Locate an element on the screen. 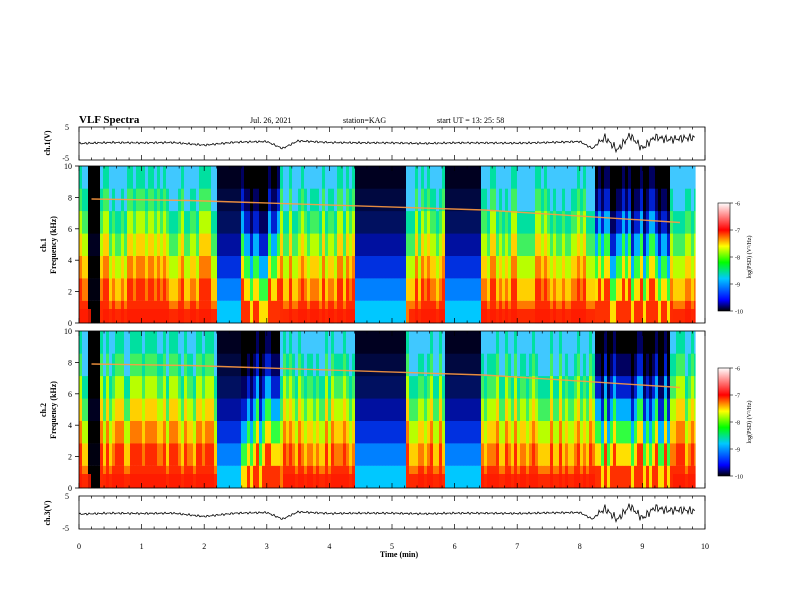 The height and width of the screenshot is (612, 792). figure-title: VLF Spectra is located at coordinates (109, 120).